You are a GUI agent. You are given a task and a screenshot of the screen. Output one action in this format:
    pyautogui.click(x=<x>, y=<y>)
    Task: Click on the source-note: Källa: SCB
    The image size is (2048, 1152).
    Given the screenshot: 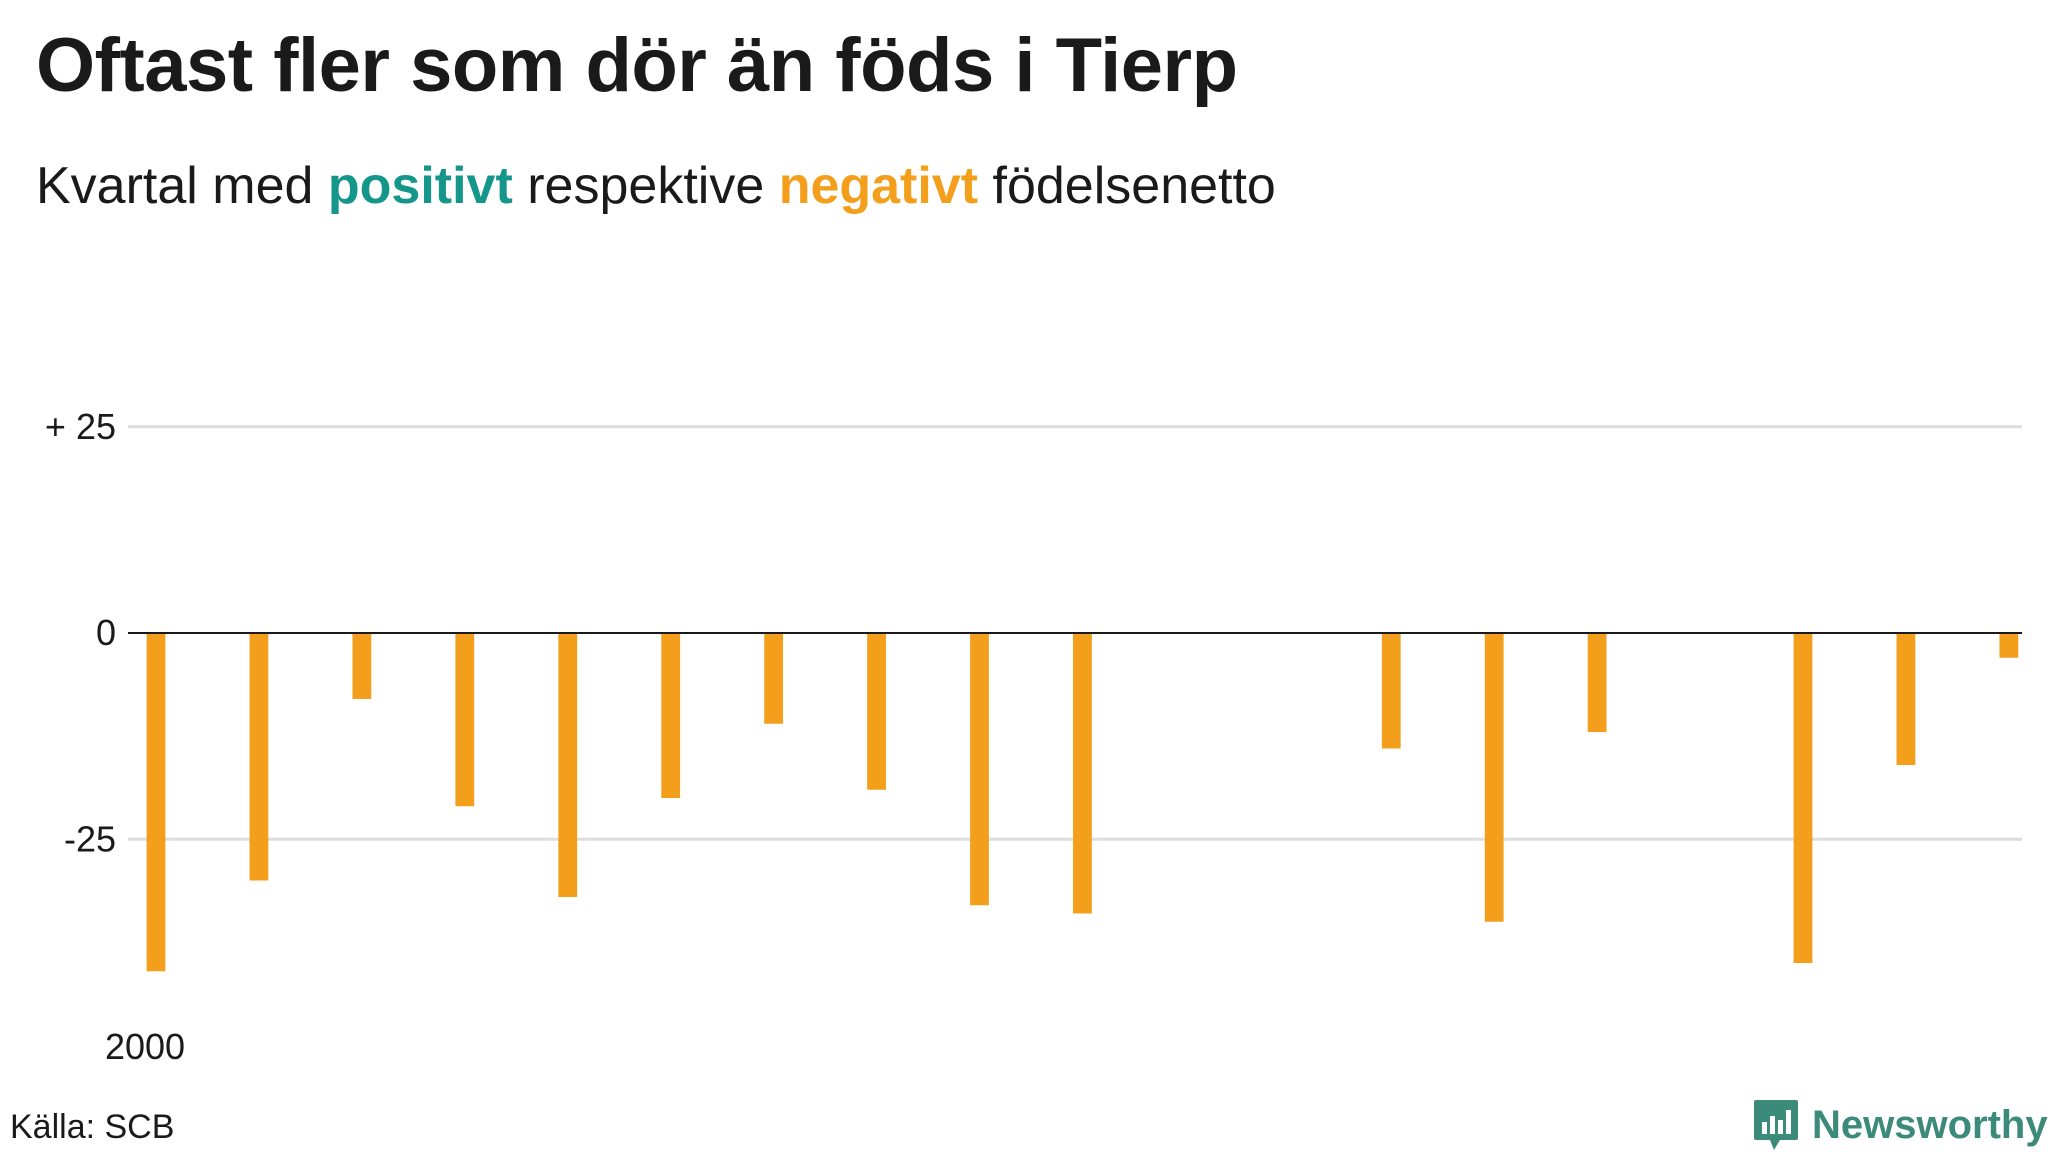 What is the action you would take?
    pyautogui.click(x=92, y=1127)
    